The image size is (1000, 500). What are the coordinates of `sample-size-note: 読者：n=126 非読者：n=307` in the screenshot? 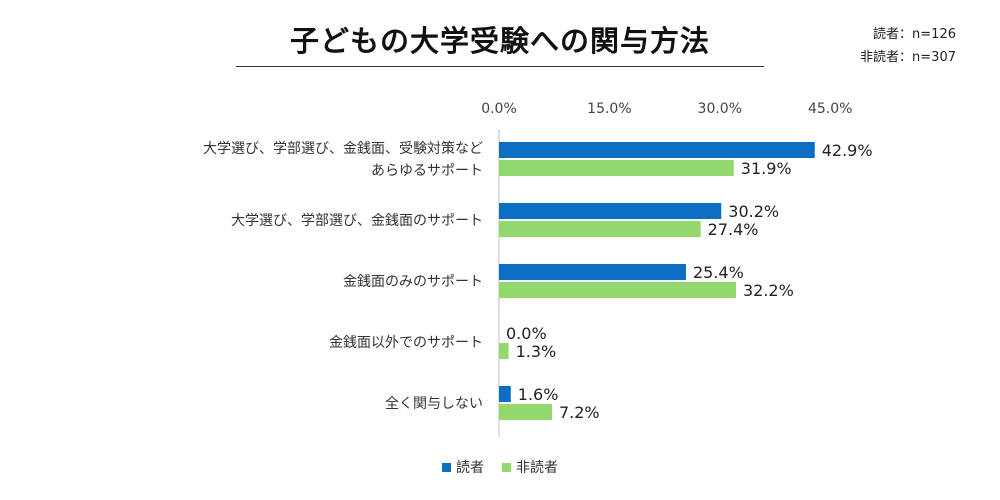 It's located at (908, 46).